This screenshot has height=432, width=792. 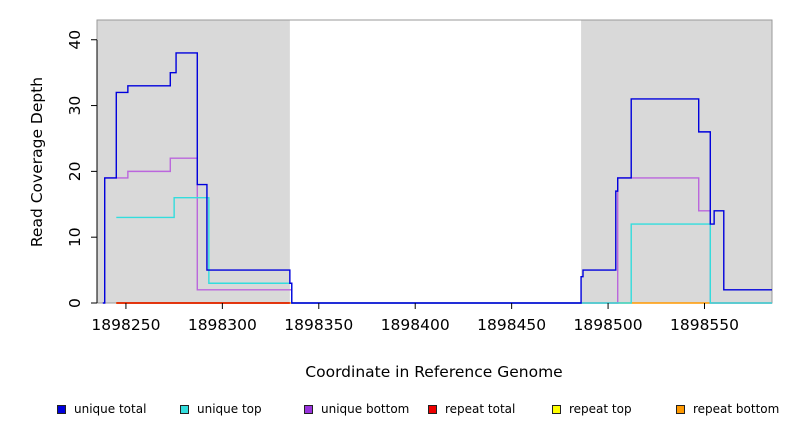 What do you see at coordinates (125, 325) in the screenshot?
I see `x-tick-label: 1898250` at bounding box center [125, 325].